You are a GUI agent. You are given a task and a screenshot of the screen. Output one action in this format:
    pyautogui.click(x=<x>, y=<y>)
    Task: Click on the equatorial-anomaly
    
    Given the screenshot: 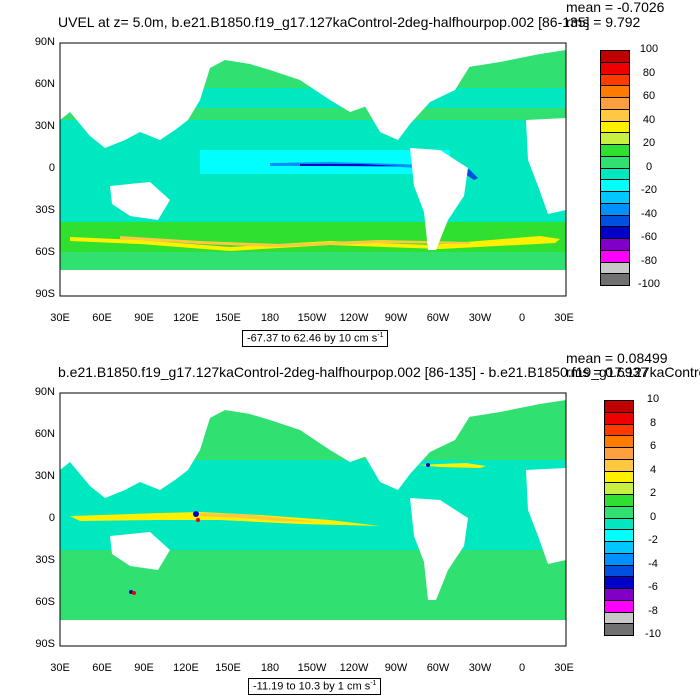 What is the action you would take?
    pyautogui.click(x=225, y=519)
    